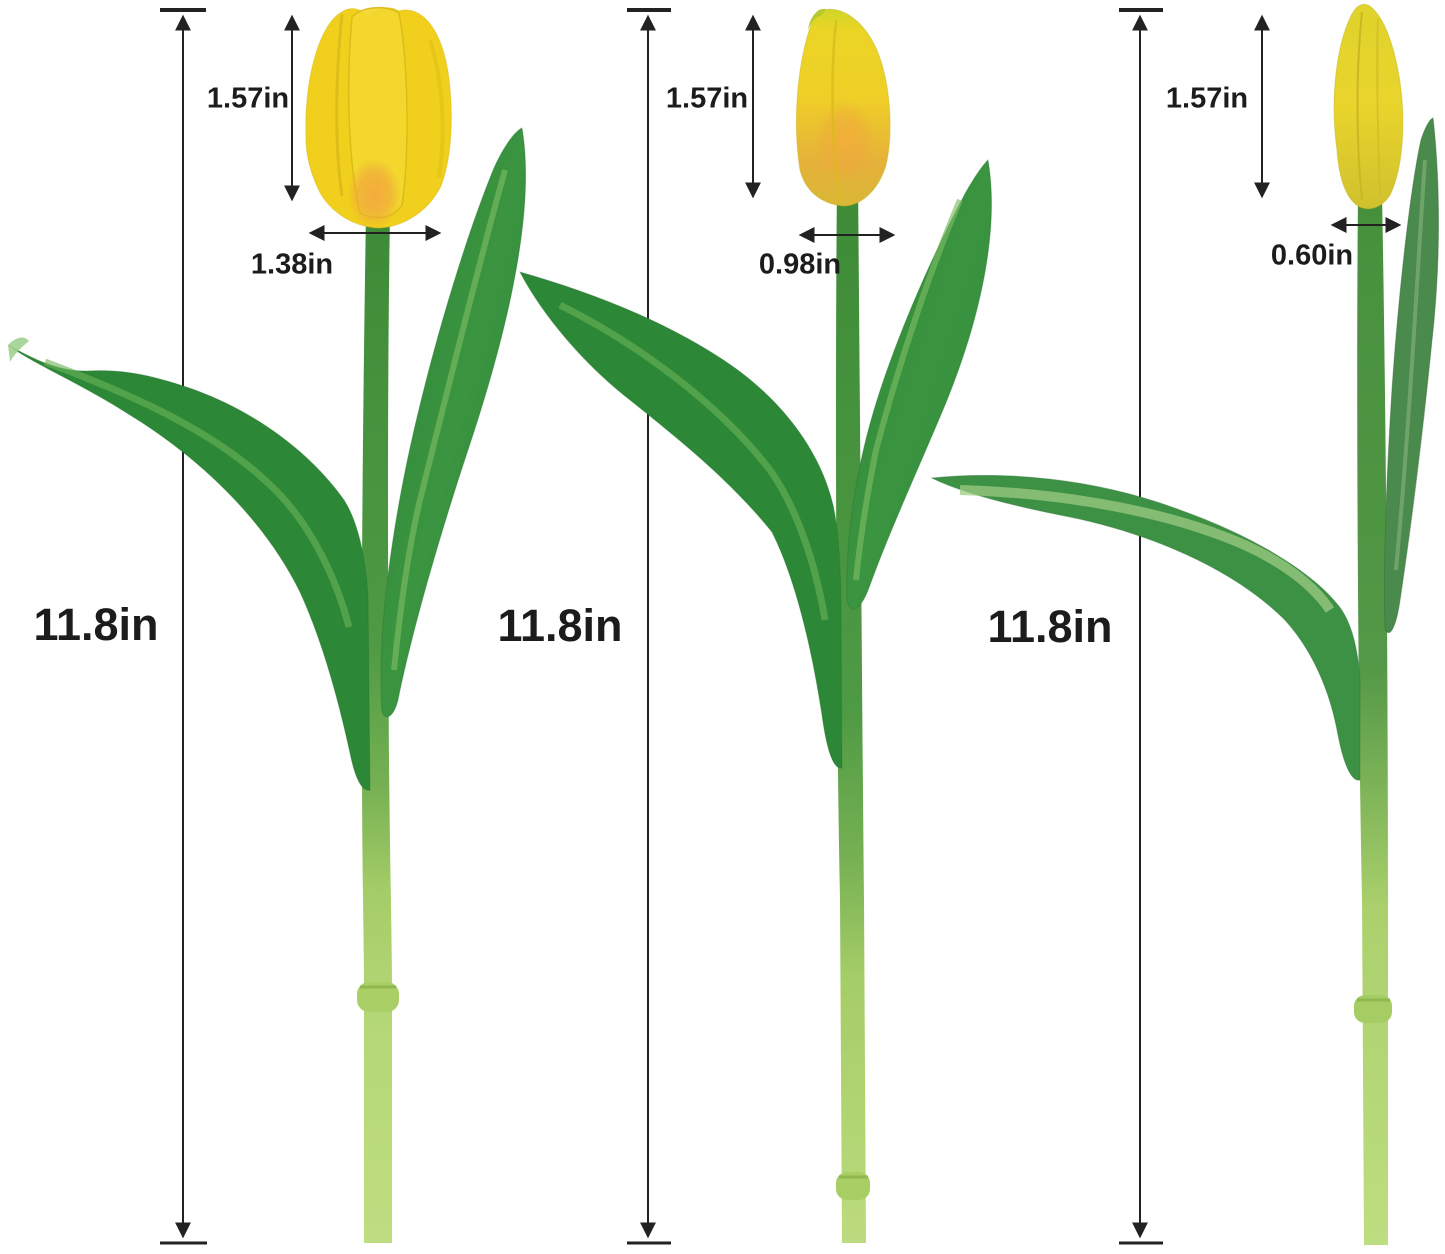  What do you see at coordinates (681, 520) in the screenshot?
I see `tulip2-left-leaf` at bounding box center [681, 520].